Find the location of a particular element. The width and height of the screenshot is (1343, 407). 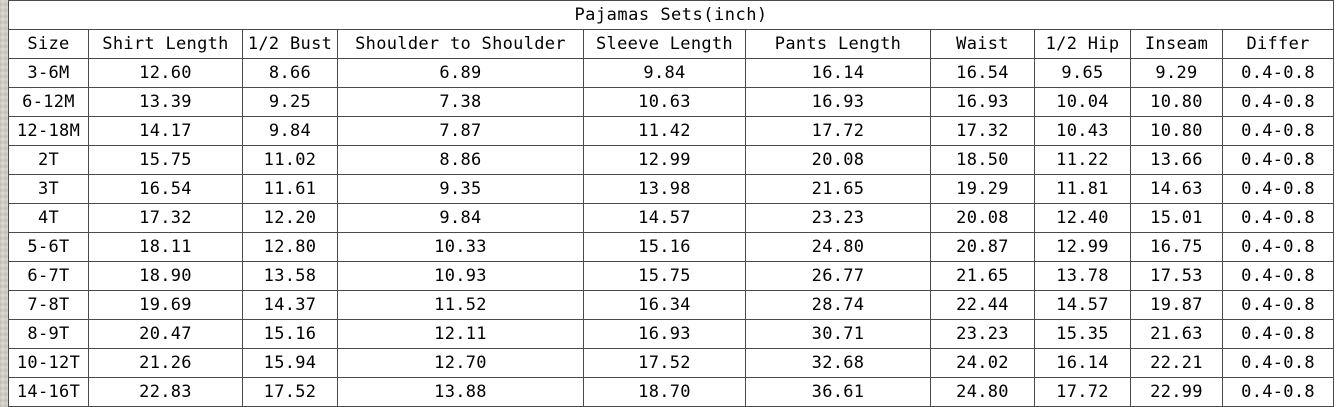

cell-waist: 21.65 is located at coordinates (982, 276).